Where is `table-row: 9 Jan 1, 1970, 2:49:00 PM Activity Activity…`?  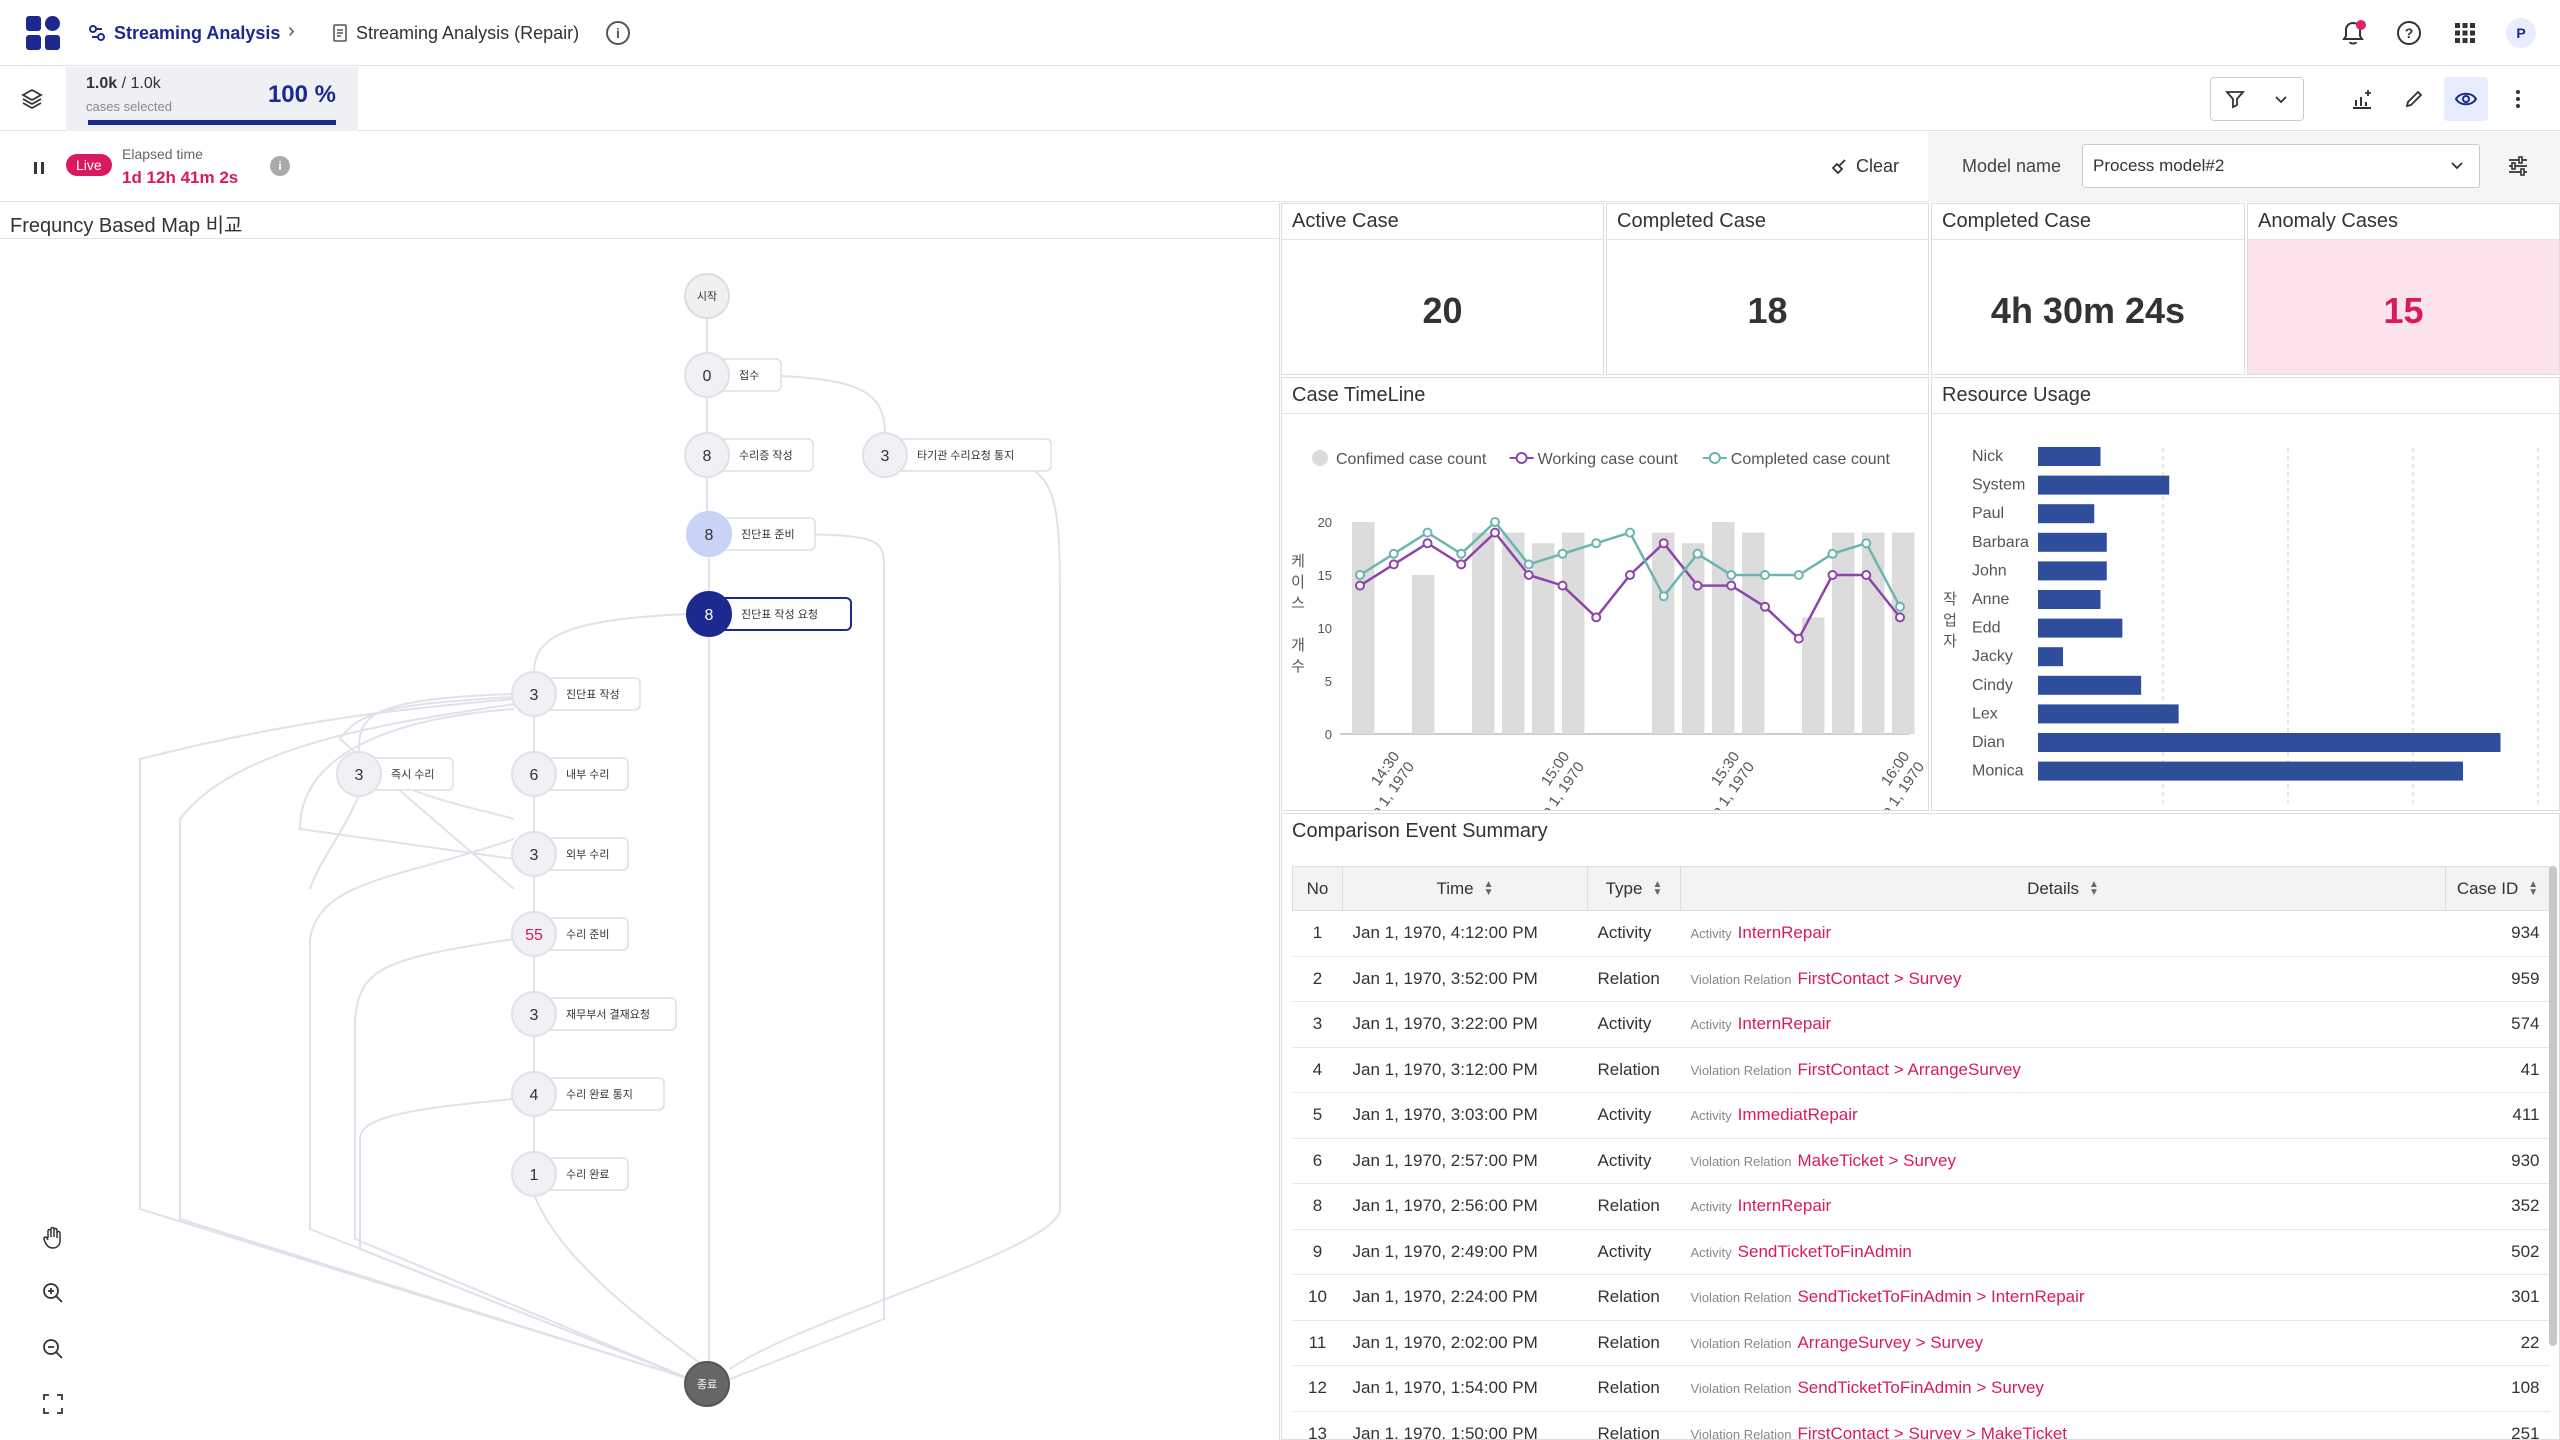 table-row: 9 Jan 1, 1970, 2:49:00 PM Activity Activity… is located at coordinates (1921, 1252).